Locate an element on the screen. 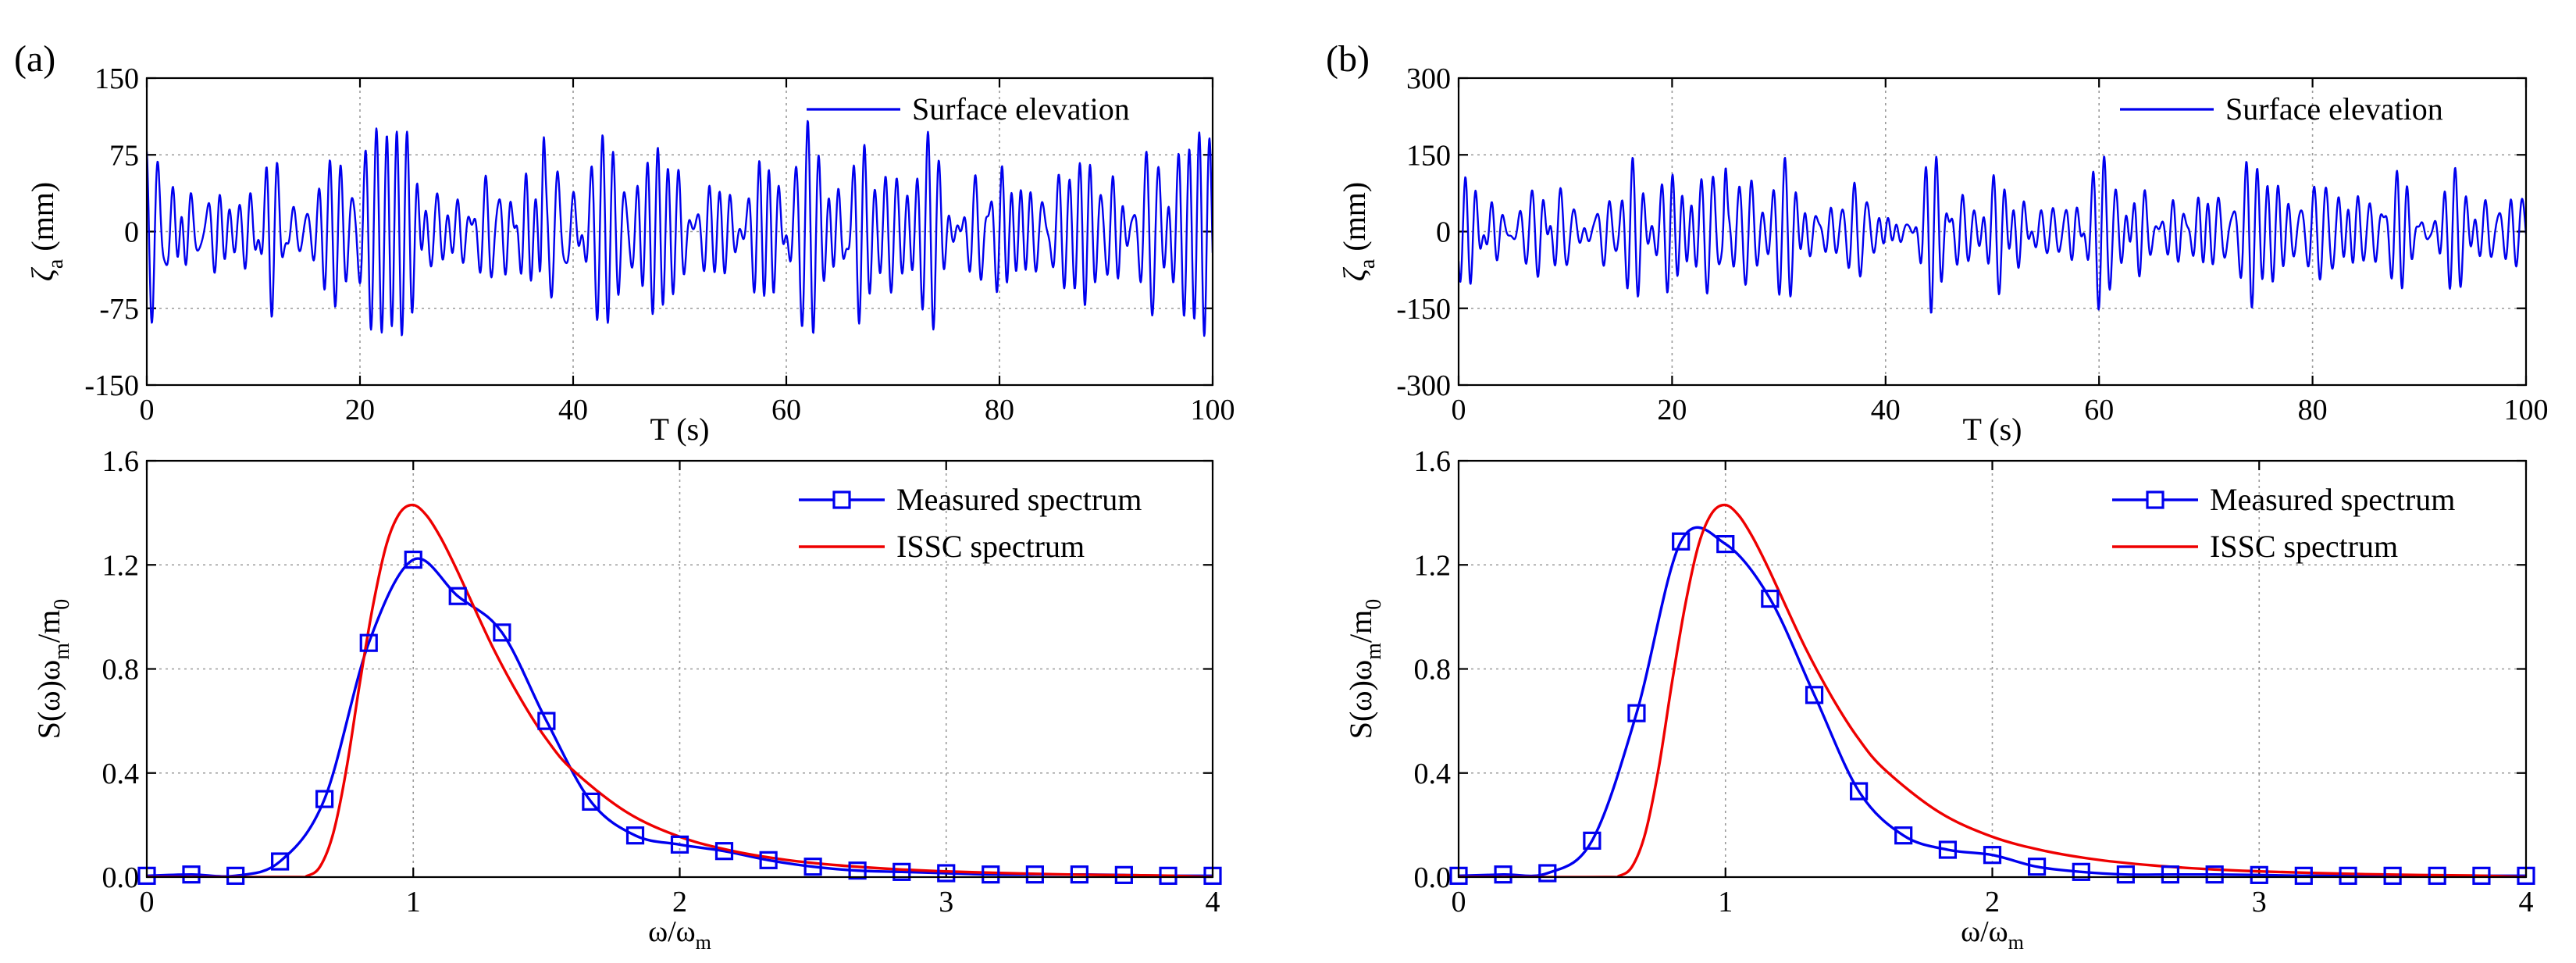 This screenshot has width=2576, height=963. y-tick-label: 300 is located at coordinates (1429, 79).